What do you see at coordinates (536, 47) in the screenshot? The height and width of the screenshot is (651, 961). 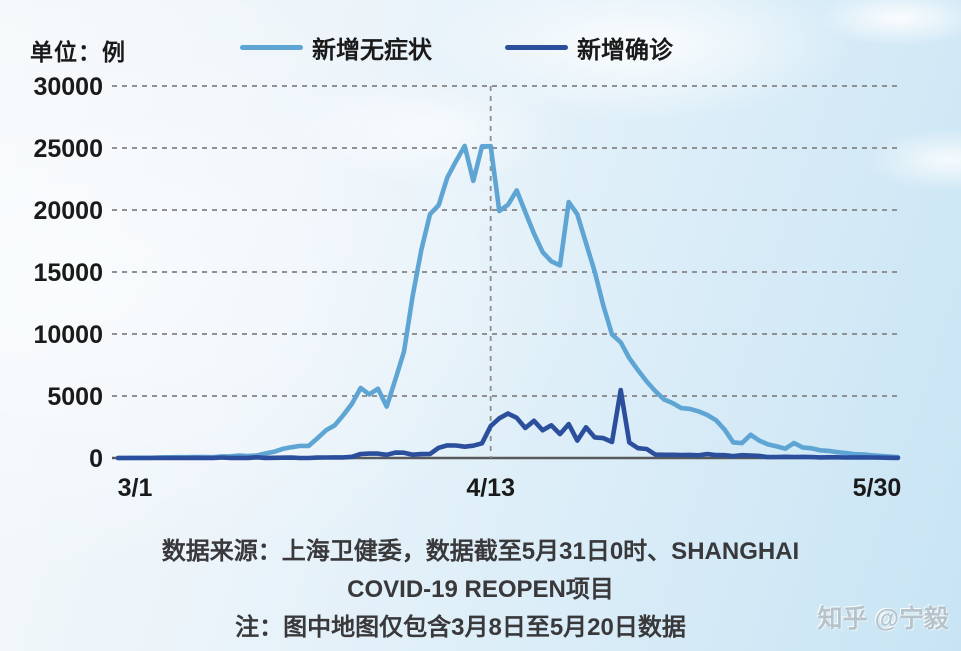 I see `legend-line-confirmed-icon` at bounding box center [536, 47].